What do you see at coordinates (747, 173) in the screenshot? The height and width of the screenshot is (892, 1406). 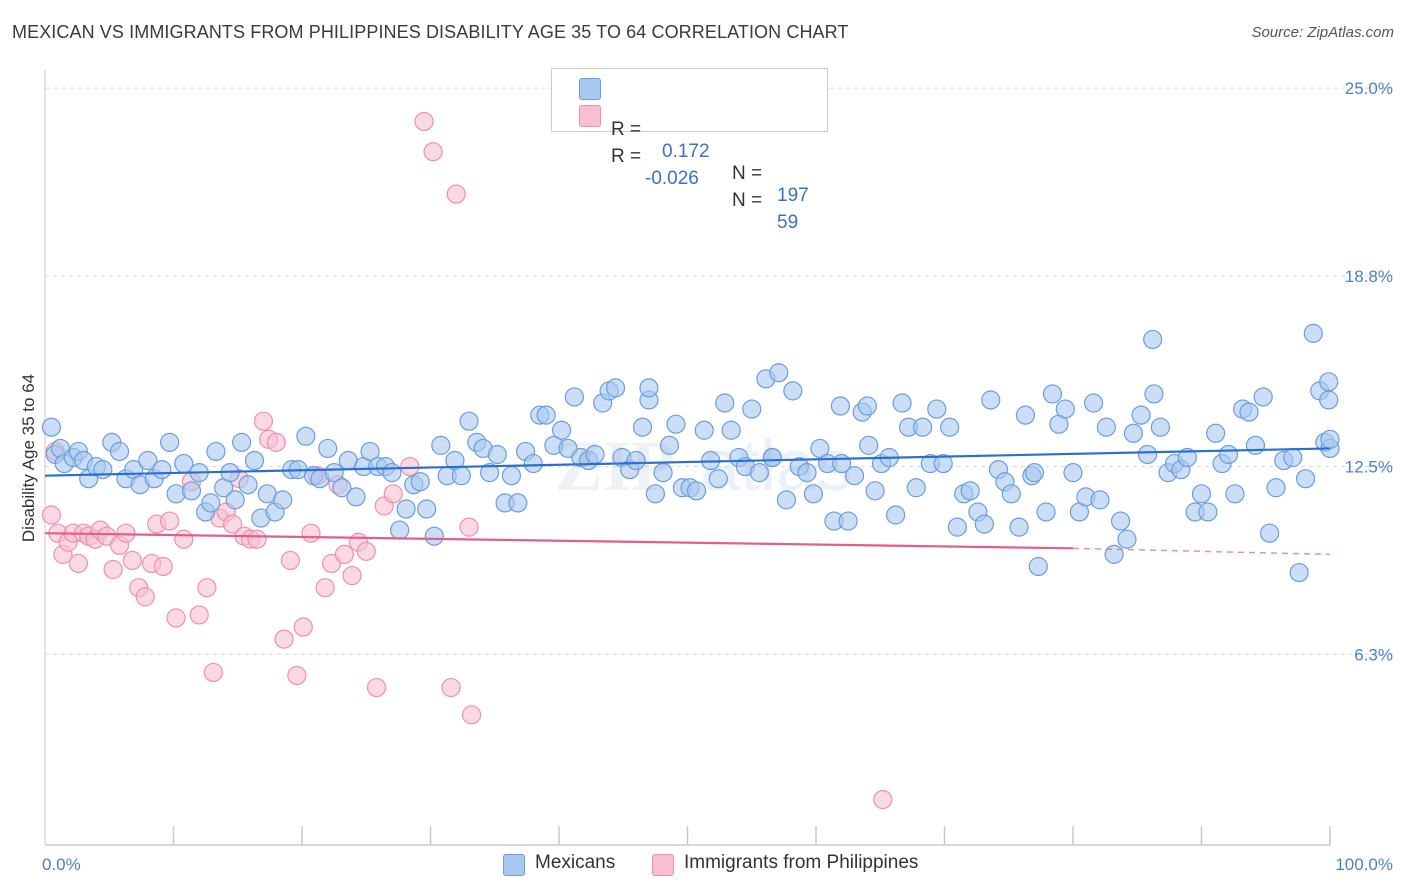 I see `legend-n-label: N =` at bounding box center [747, 173].